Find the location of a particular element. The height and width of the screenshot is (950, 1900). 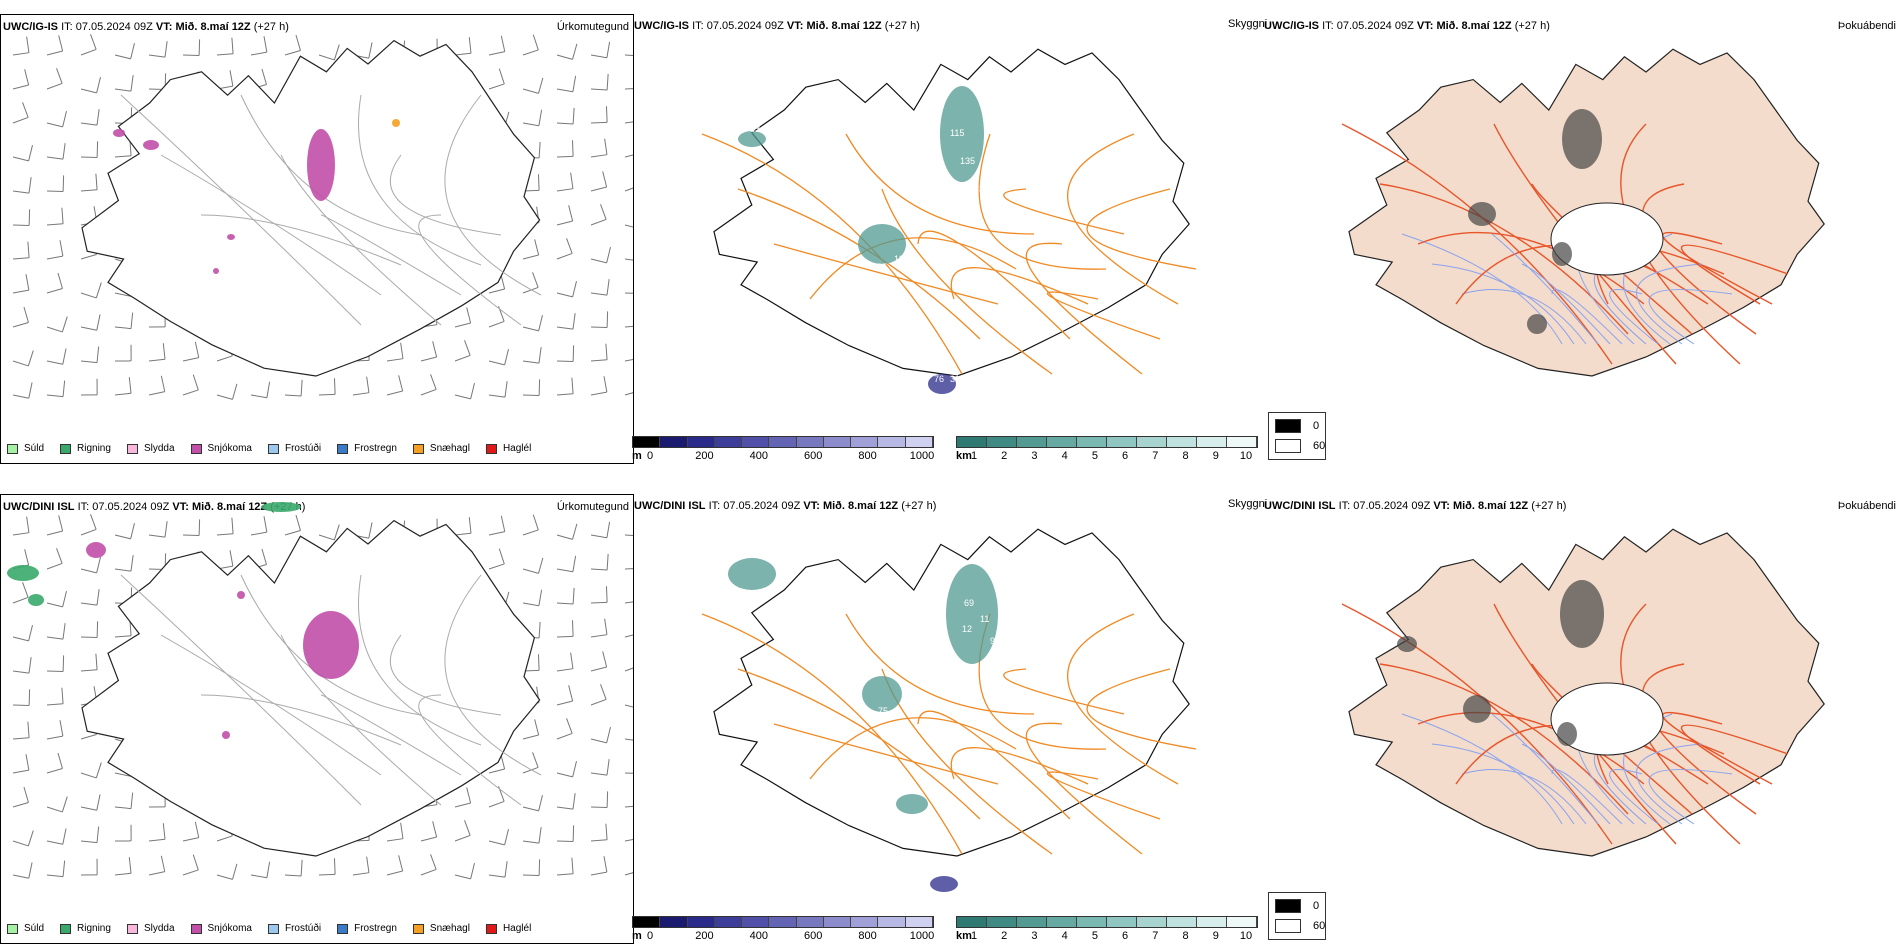

legend-label: Frostúði is located at coordinates (303, 448).